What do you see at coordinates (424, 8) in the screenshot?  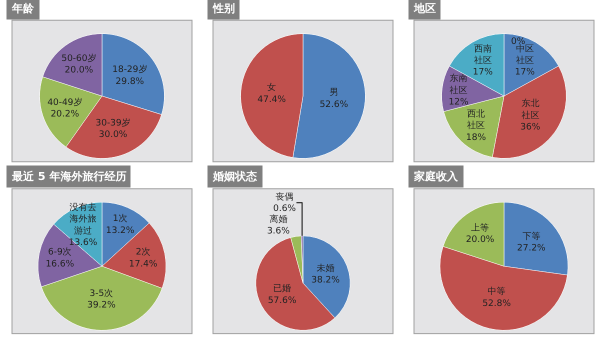 I see `chart-title: 地区` at bounding box center [424, 8].